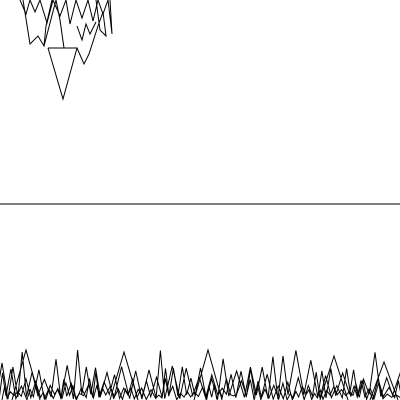 The image size is (400, 400). Describe the element at coordinates (54, 24) in the screenshot. I see `hanging-spike-inner-lines` at that location.